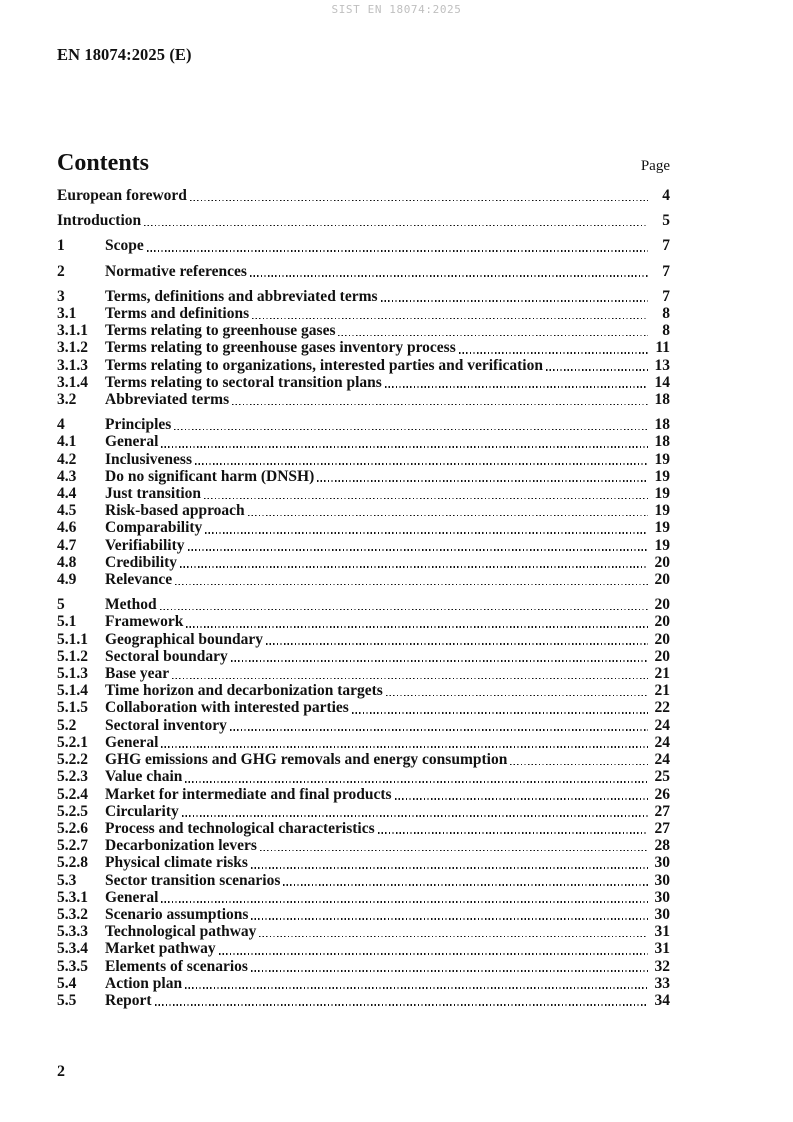  I want to click on toc-entry-number: 5.2.7, so click(72, 846).